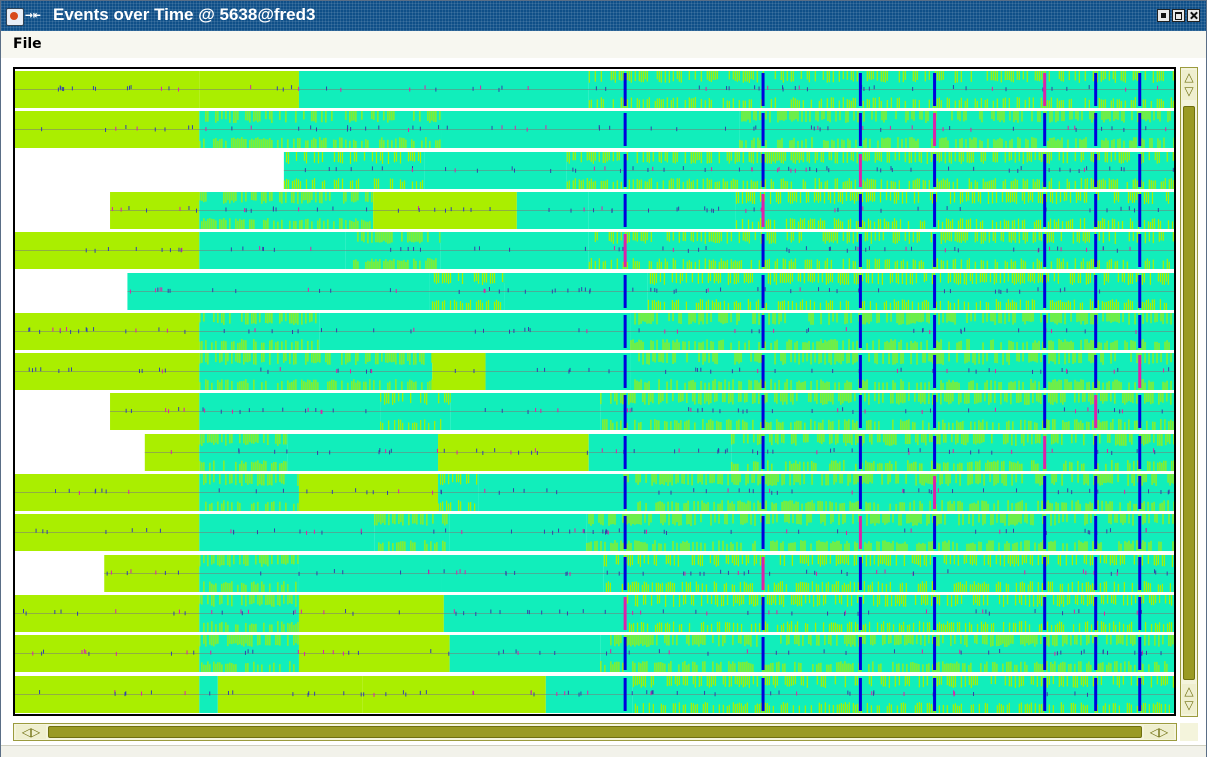  What do you see at coordinates (603, 751) in the screenshot?
I see `window-bottom-edge` at bounding box center [603, 751].